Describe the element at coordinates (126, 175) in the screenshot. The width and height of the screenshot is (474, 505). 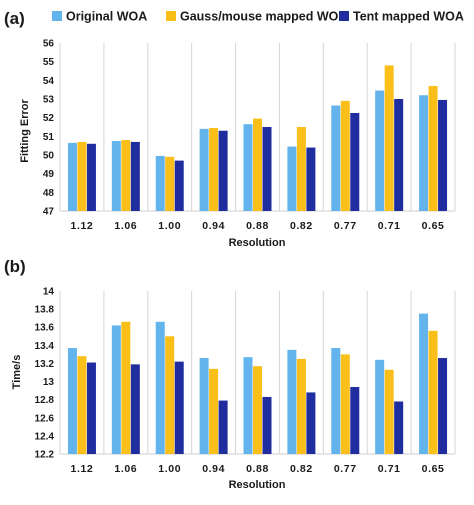
I see `bar-a-series2-1.06` at that location.